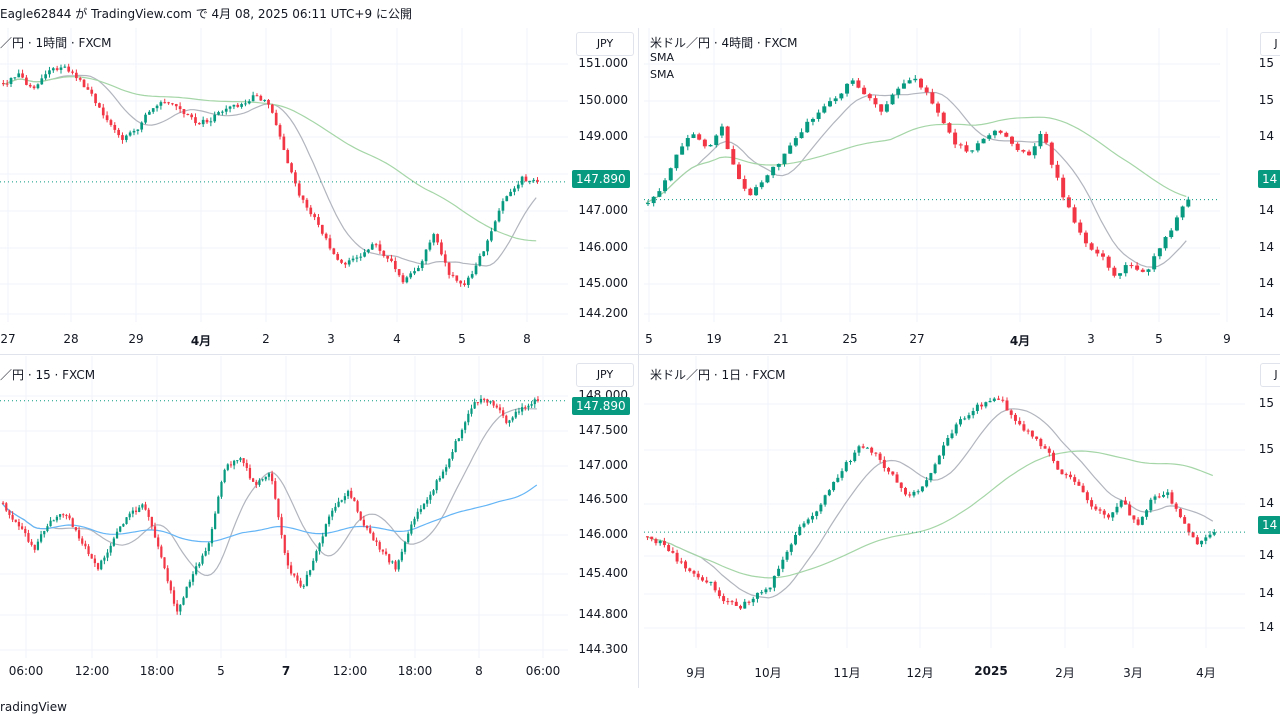 The image size is (1280, 720). I want to click on tradingview-logo-text: radingView, so click(33, 707).